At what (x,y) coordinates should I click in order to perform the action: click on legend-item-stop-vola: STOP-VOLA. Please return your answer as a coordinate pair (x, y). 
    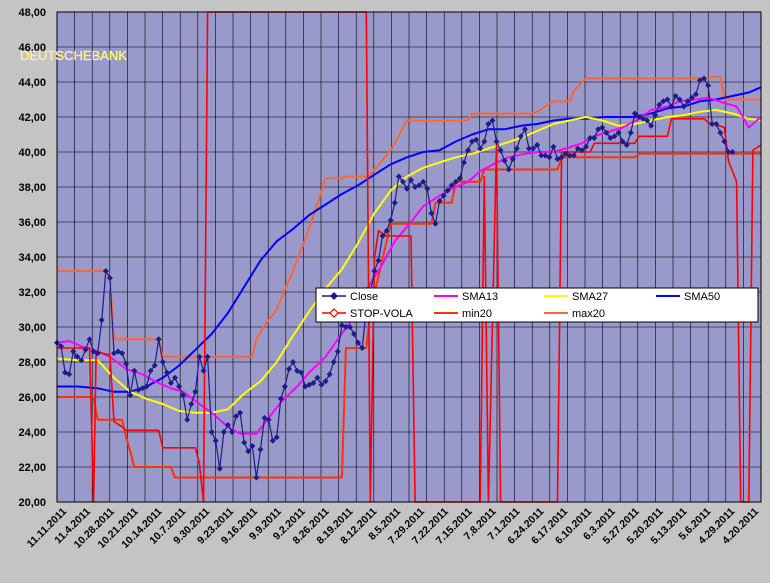
    Looking at the image, I should click on (367, 314).